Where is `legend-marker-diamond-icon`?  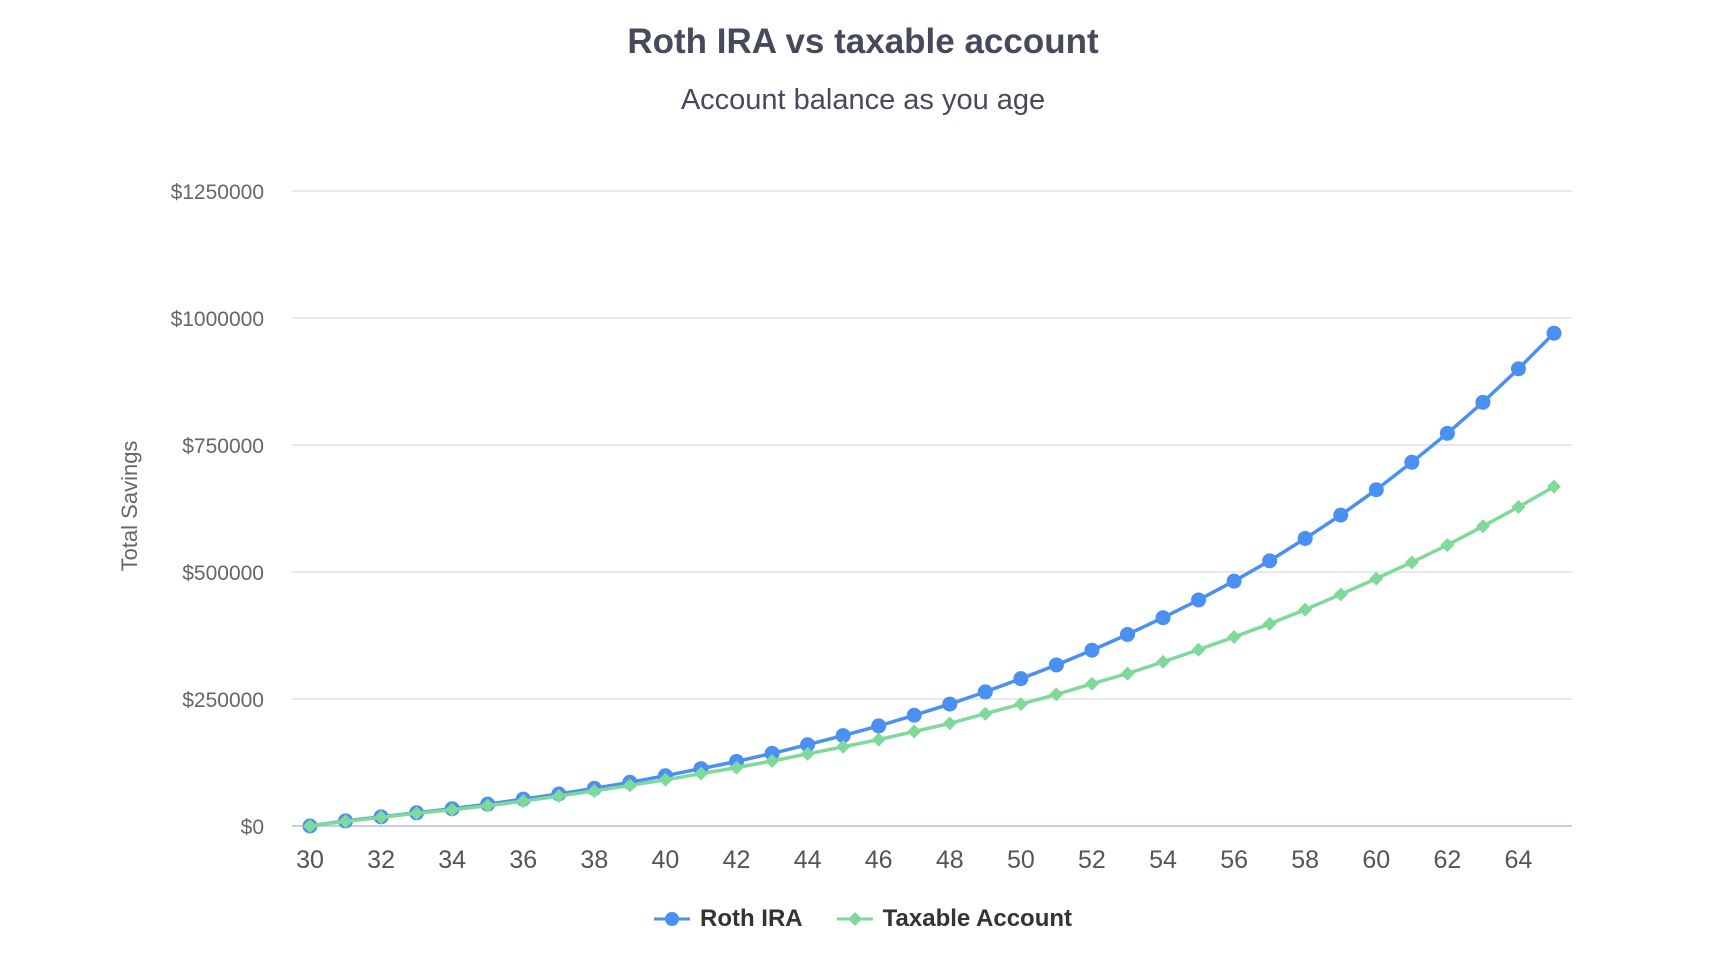
legend-marker-diamond-icon is located at coordinates (854, 919).